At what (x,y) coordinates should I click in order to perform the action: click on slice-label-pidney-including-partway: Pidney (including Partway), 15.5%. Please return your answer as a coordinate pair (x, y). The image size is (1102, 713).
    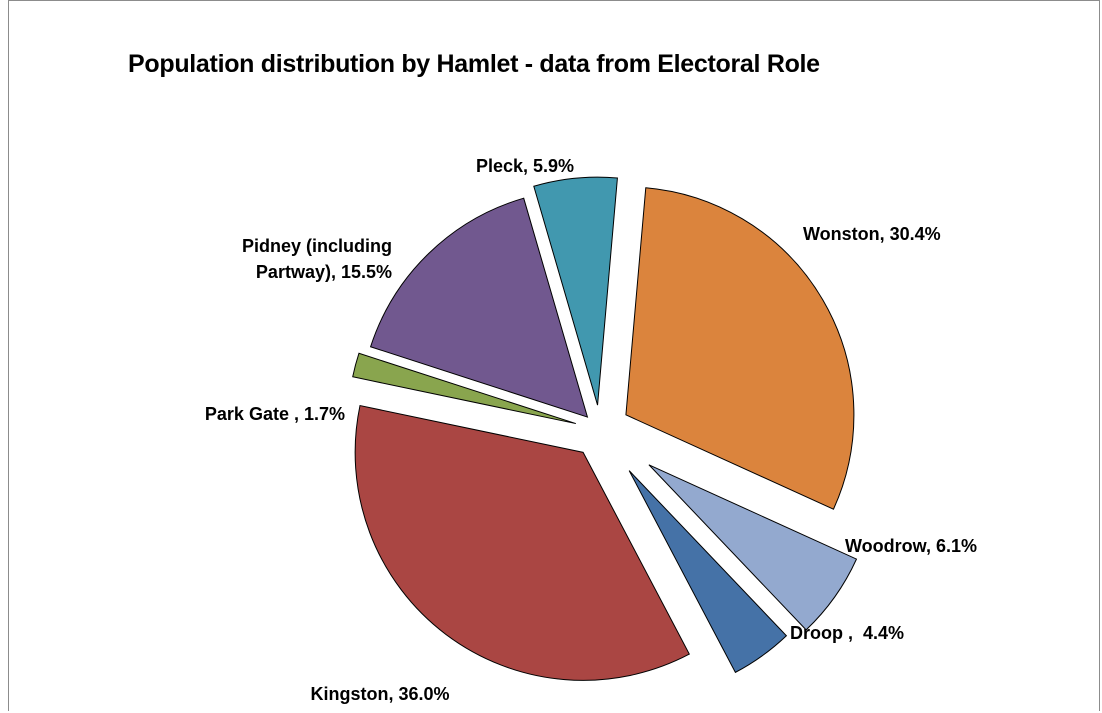
    Looking at the image, I should click on (317, 259).